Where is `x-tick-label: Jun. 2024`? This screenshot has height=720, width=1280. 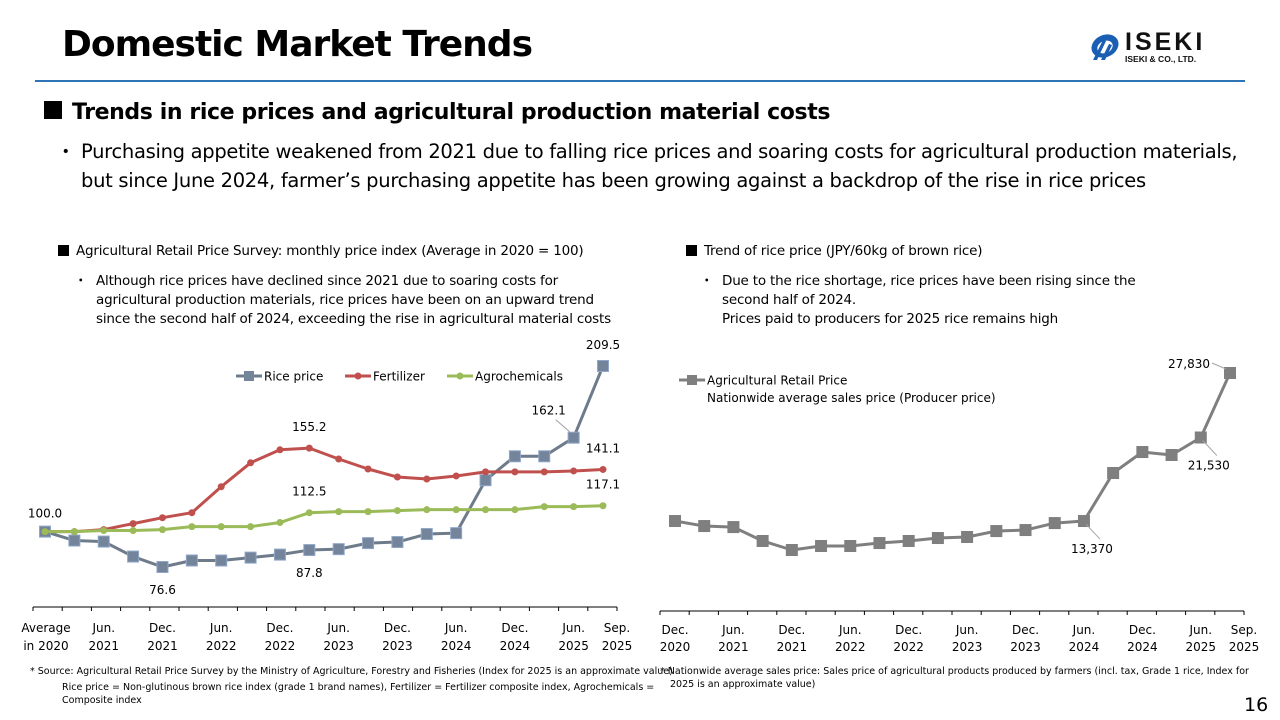 x-tick-label: Jun. 2024 is located at coordinates (1084, 638).